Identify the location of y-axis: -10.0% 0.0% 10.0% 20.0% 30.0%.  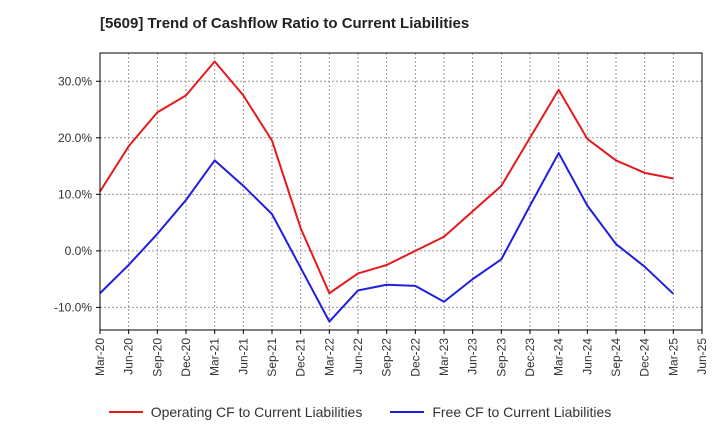
(77, 194).